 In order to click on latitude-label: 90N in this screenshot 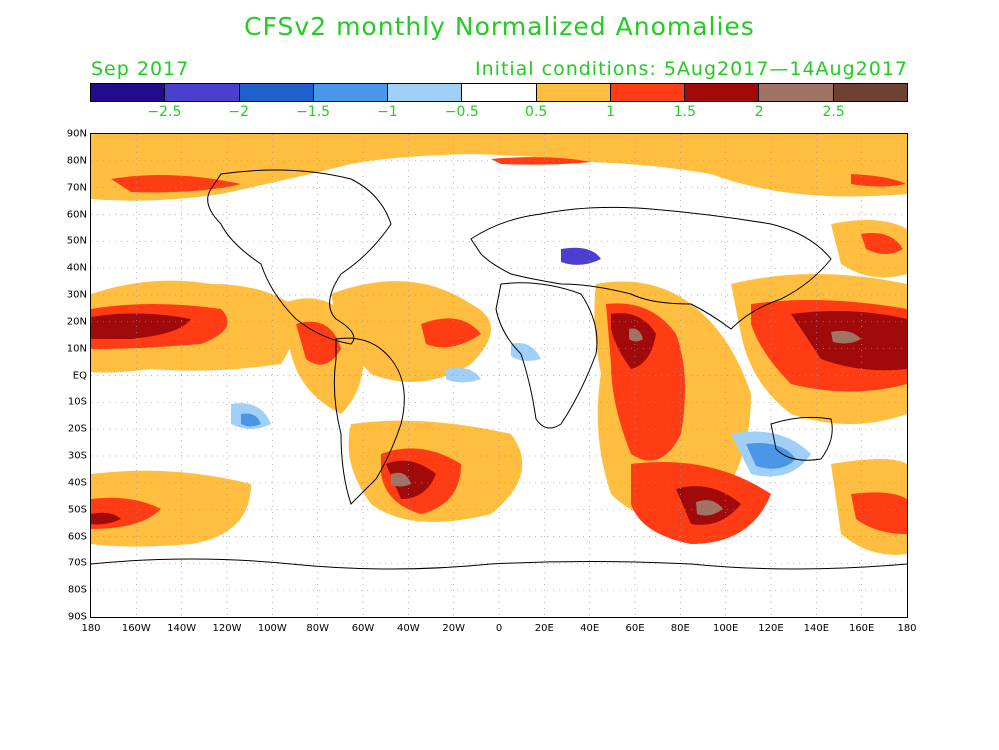, I will do `click(76, 134)`.